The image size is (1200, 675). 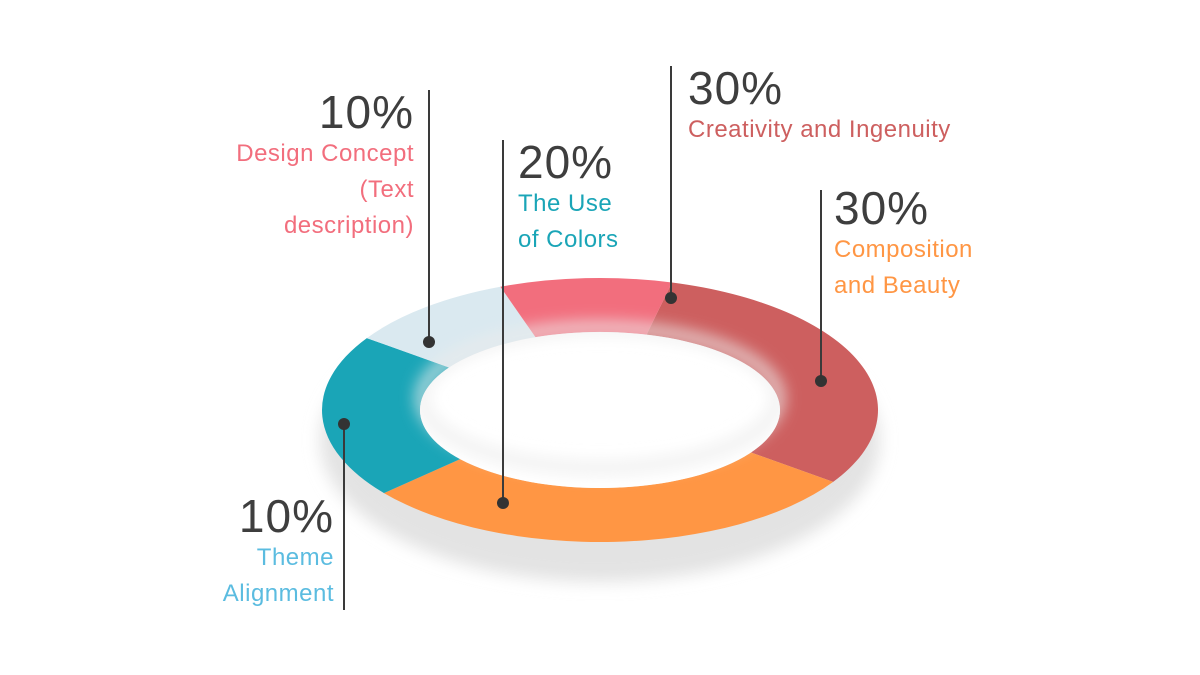 I want to click on category-label-line: of Colors, so click(x=568, y=240).